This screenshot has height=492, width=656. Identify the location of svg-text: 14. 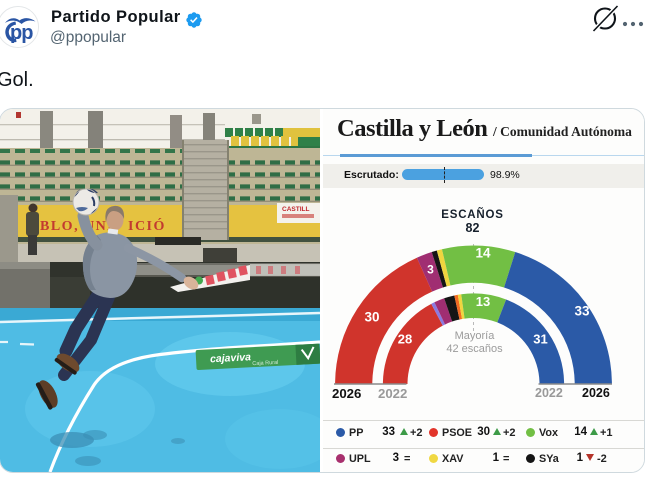
(483, 253).